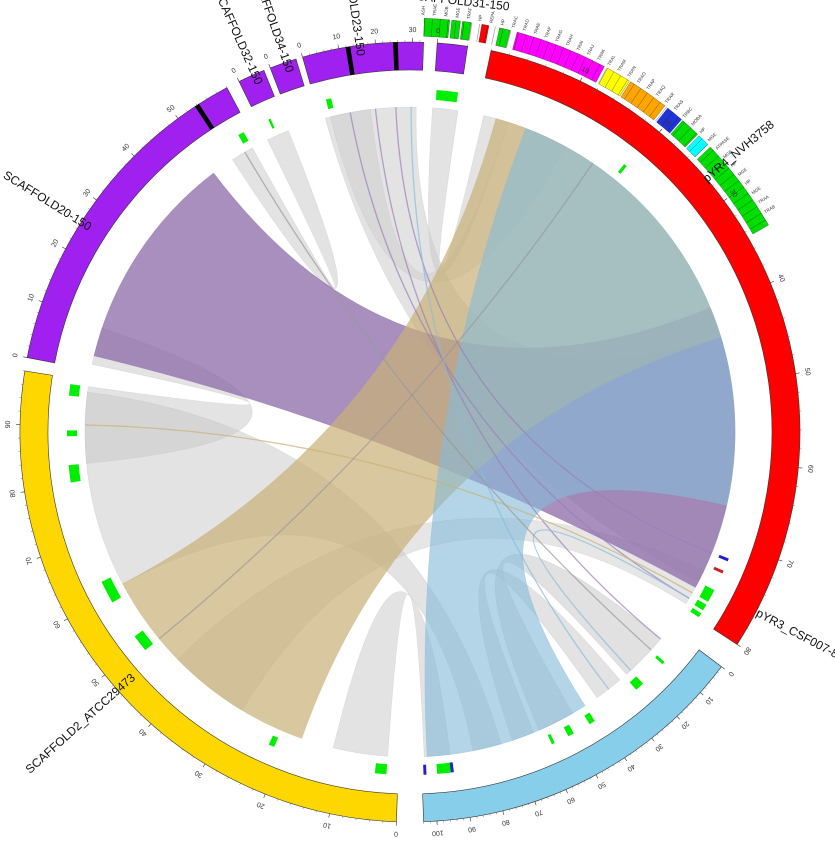 Image resolution: width=835 pixels, height=842 pixels. What do you see at coordinates (81, 723) in the screenshot?
I see `segment-label-s2: SCAFFOLD2_ATCC29473` at bounding box center [81, 723].